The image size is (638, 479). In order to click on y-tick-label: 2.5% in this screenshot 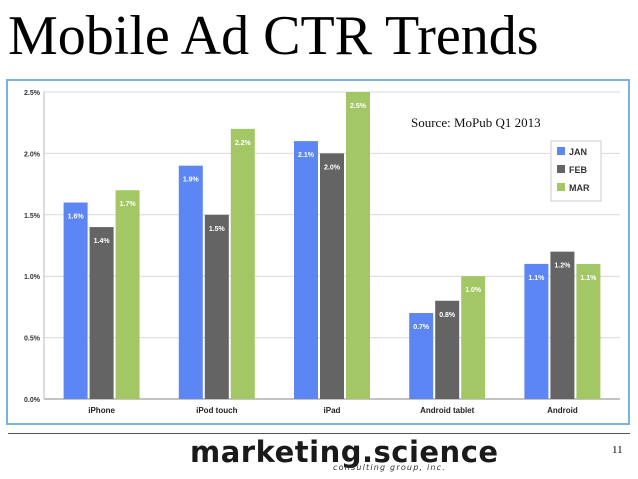, I will do `click(32, 93)`.